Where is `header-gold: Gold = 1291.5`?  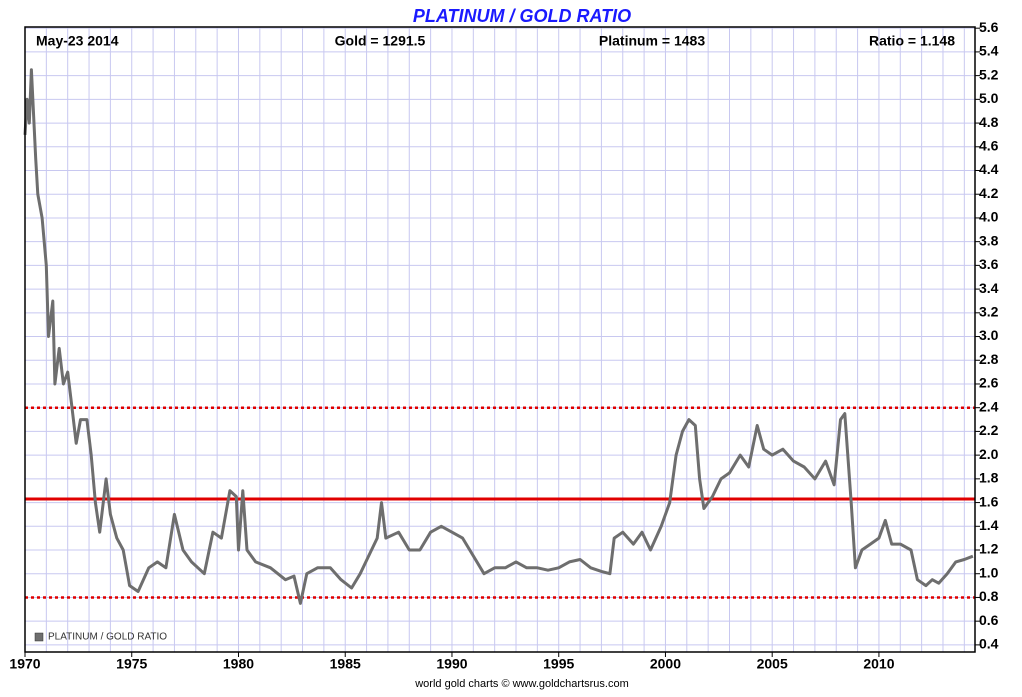 header-gold: Gold = 1291.5 is located at coordinates (380, 41).